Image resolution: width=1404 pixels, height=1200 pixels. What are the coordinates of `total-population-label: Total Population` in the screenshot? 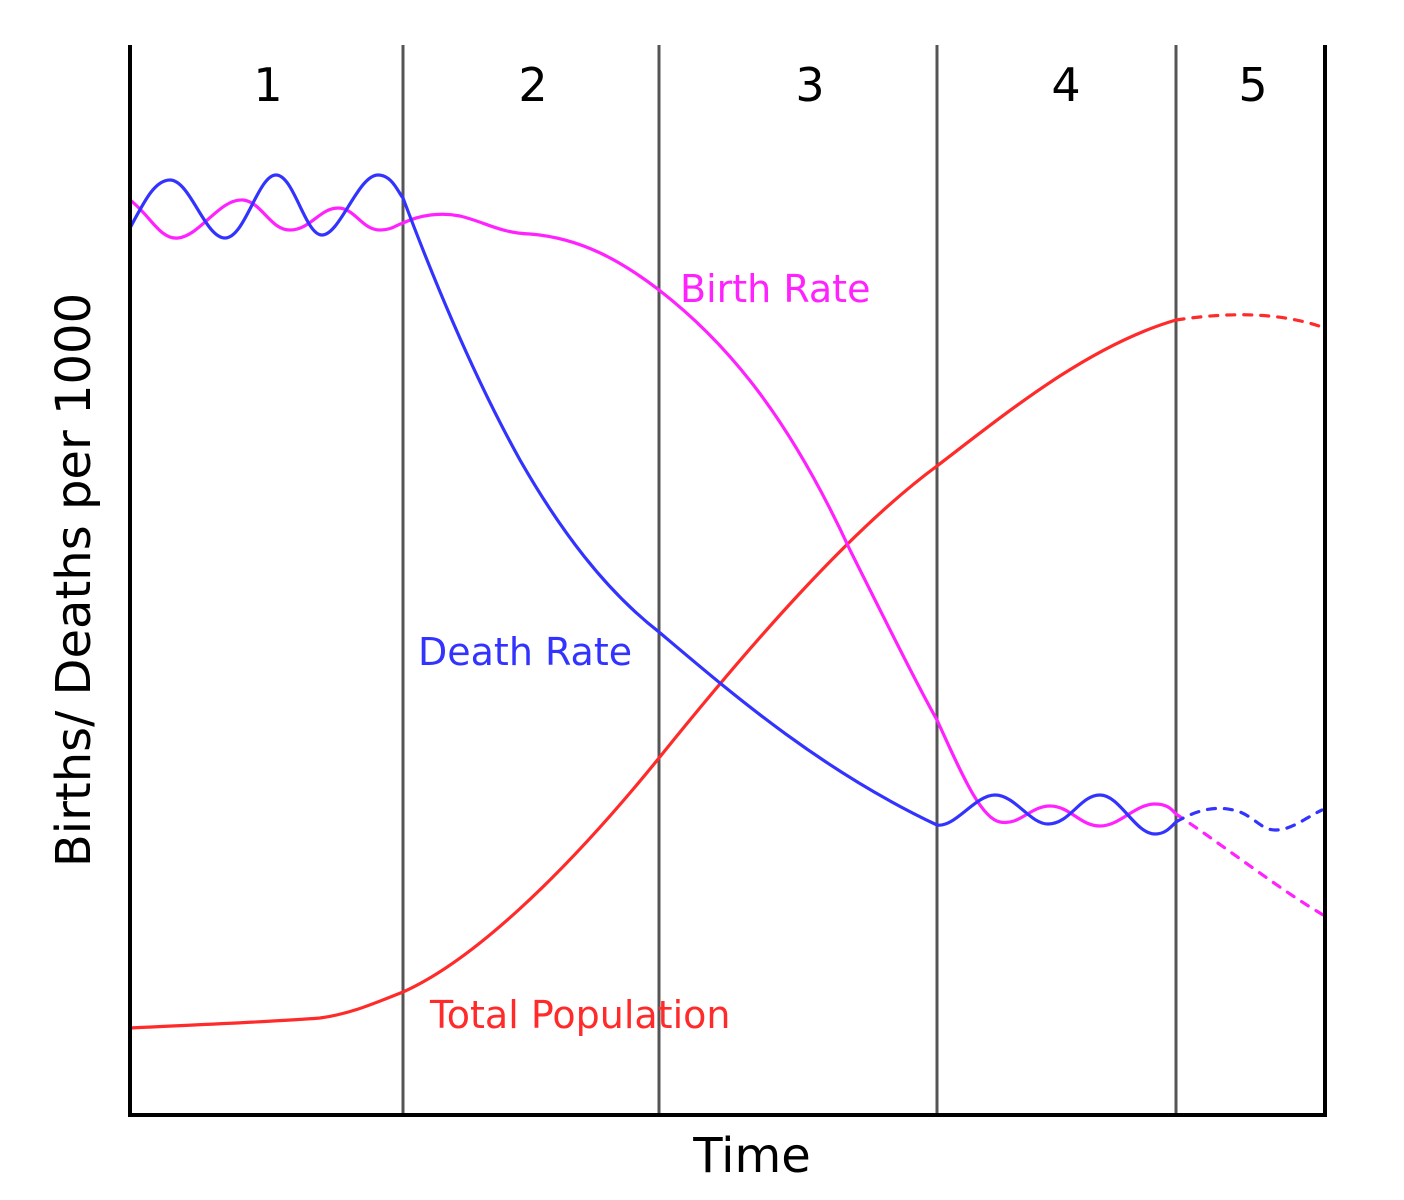 It's located at (579, 1015).